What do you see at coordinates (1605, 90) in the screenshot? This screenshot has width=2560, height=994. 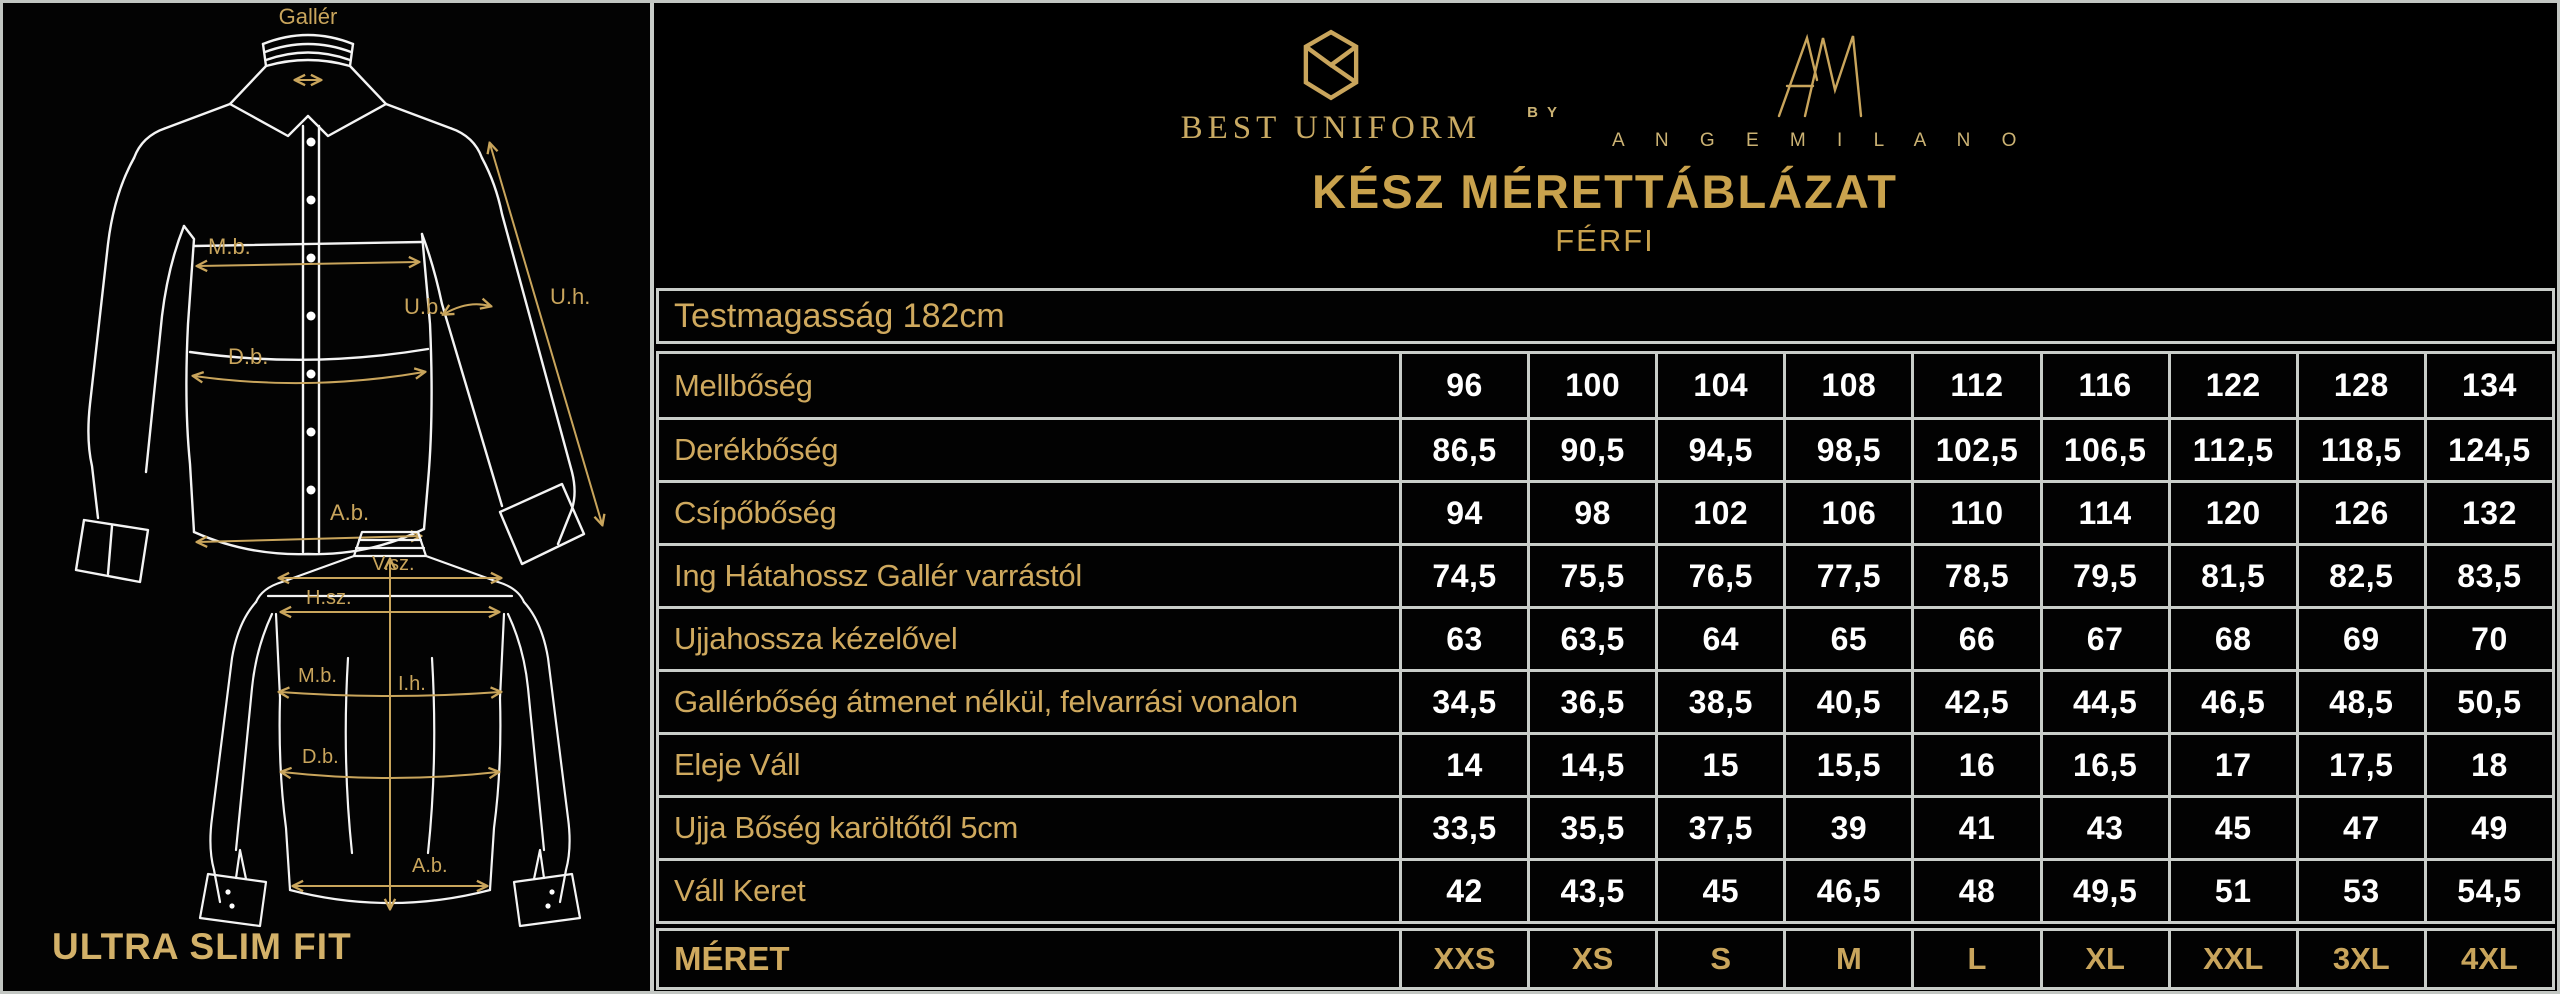 I see `brand-row: BEST UNIFORM BY A N G E M I L A N O` at bounding box center [1605, 90].